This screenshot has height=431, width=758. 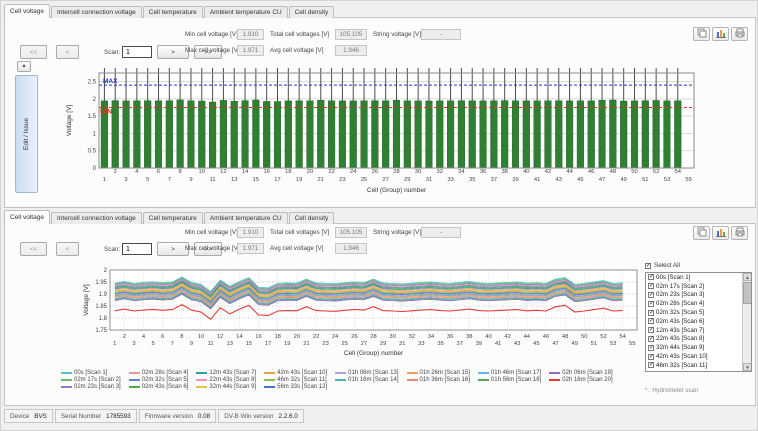 What do you see at coordinates (91, 380) in the screenshot?
I see `legend-item: 02m 17s [Scan 2]` at bounding box center [91, 380].